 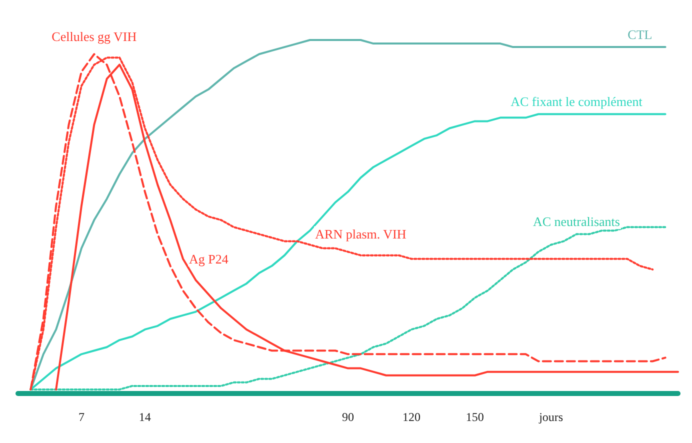 What do you see at coordinates (348, 417) in the screenshot?
I see `x-tick-label: 90` at bounding box center [348, 417].